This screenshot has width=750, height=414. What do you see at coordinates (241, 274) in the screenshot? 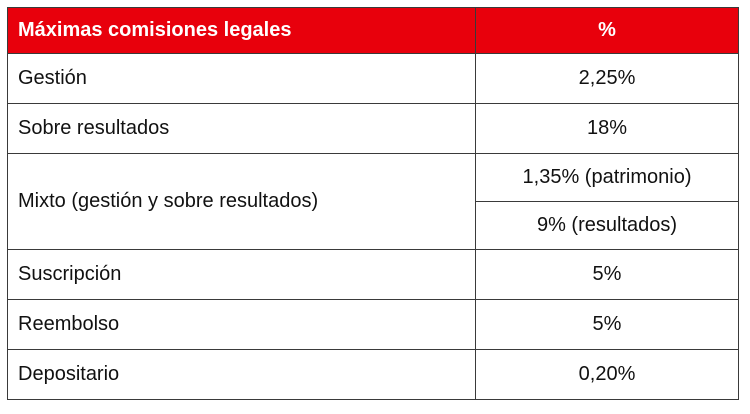
I see `row-label: Suscripción` at bounding box center [241, 274].